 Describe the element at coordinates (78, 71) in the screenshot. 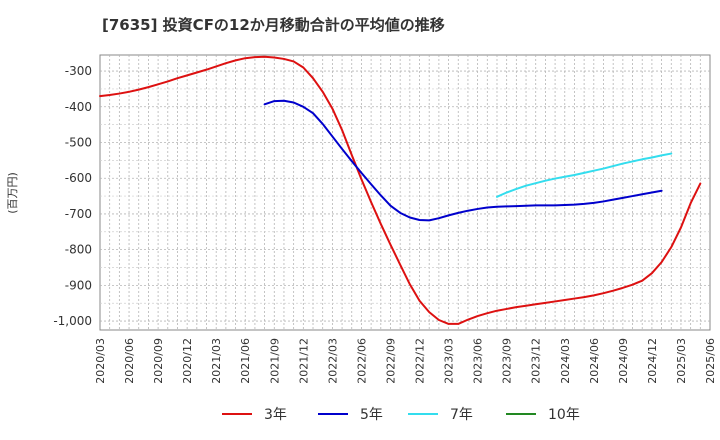

I see `y-tick-label: -300` at that location.